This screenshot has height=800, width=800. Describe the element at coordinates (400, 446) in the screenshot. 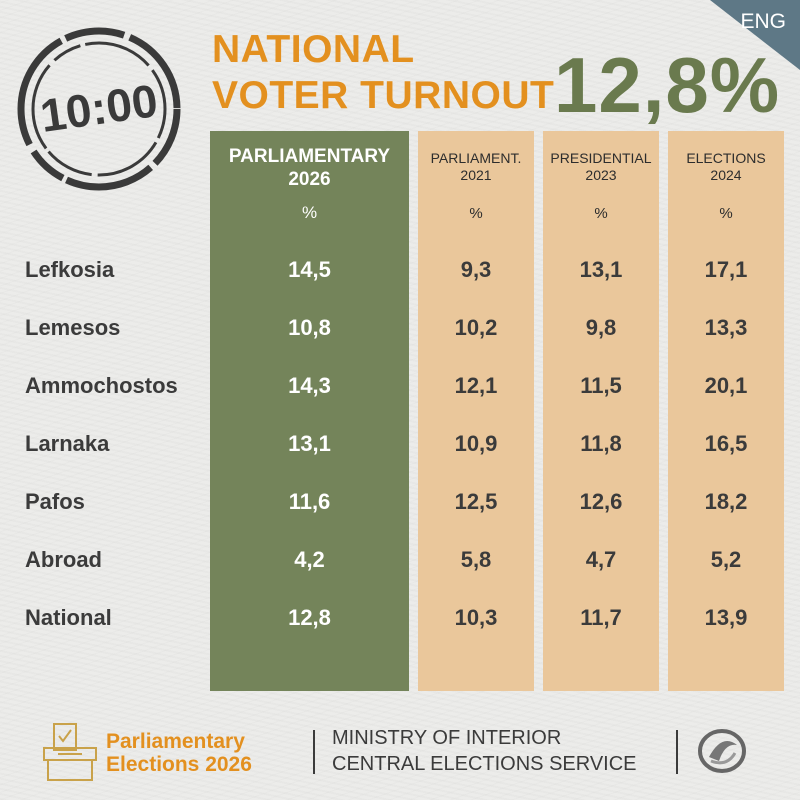

I see `table-row: Larnaka 13,1 10,9 11,8 16,5` at that location.